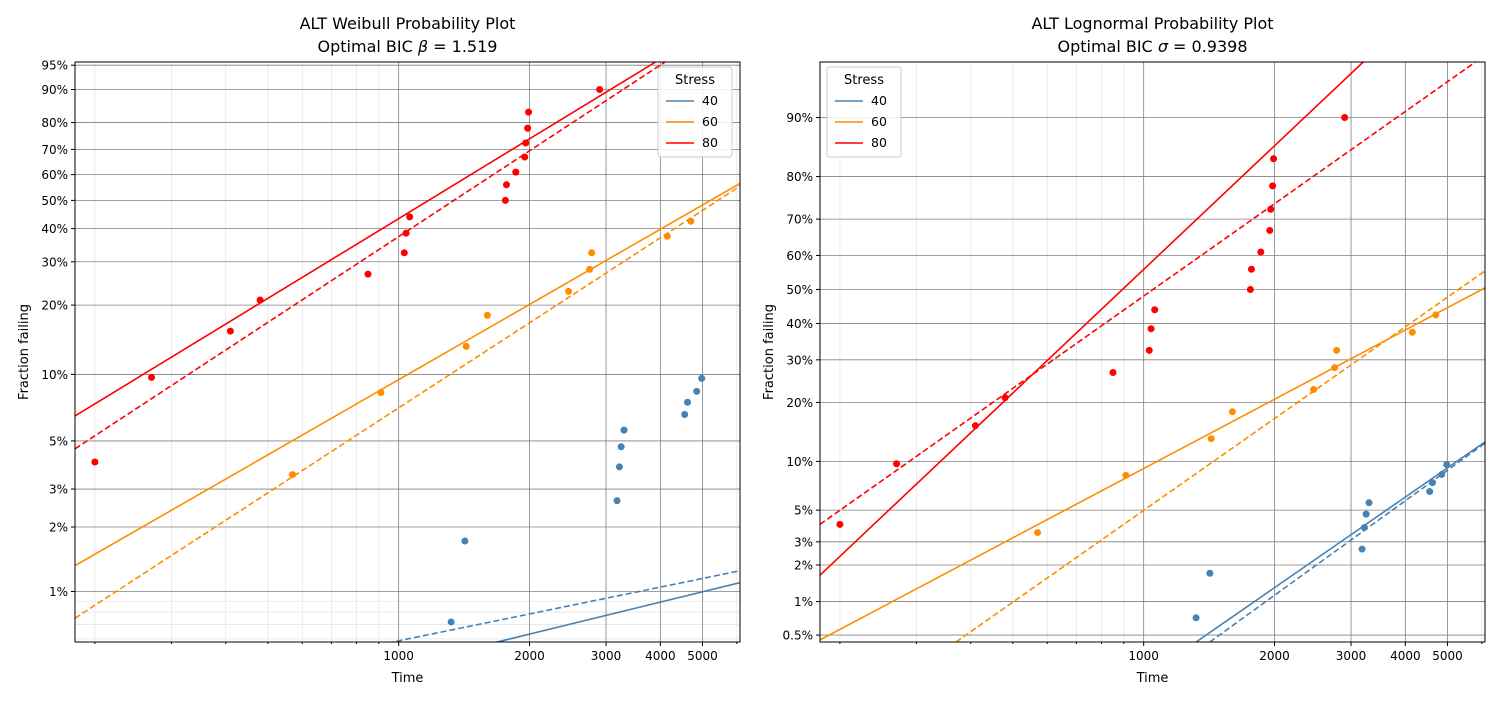 This screenshot has width=1500, height=704. What do you see at coordinates (799, 256) in the screenshot?
I see `y-tick-label: 60%` at bounding box center [799, 256].